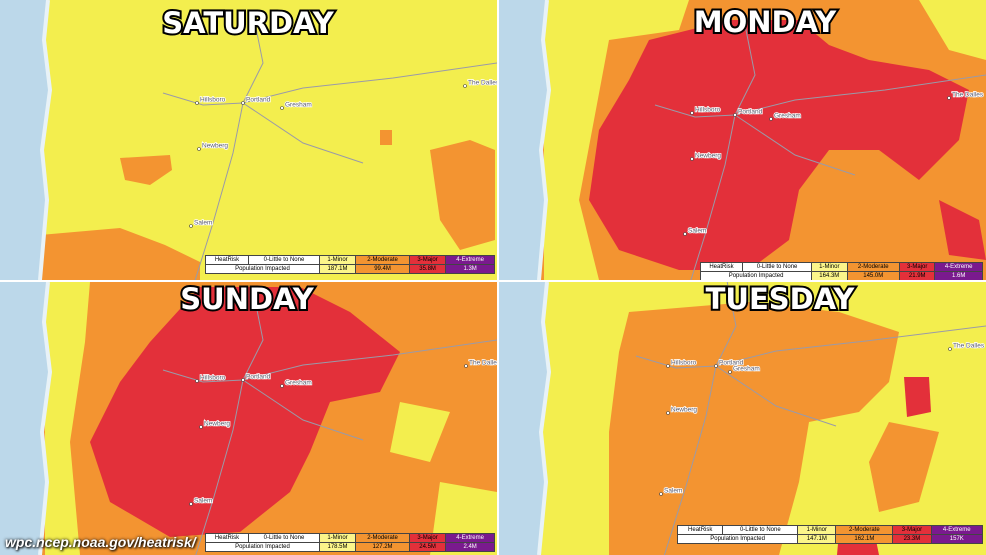  I want to click on legend-cell: 145.0M, so click(873, 275).